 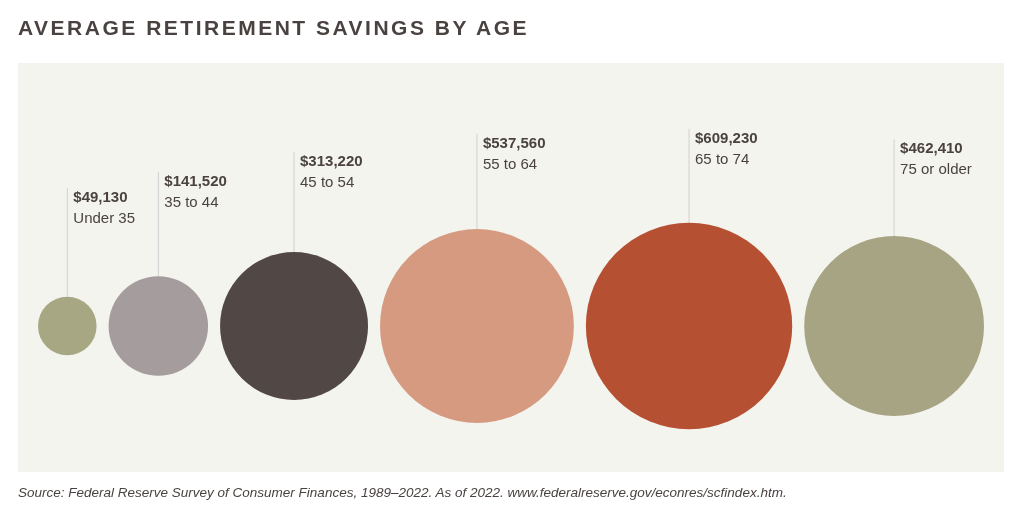 What do you see at coordinates (274, 28) in the screenshot?
I see `text: AVERAGE RETIREMENT SAVINGS BY AGE` at bounding box center [274, 28].